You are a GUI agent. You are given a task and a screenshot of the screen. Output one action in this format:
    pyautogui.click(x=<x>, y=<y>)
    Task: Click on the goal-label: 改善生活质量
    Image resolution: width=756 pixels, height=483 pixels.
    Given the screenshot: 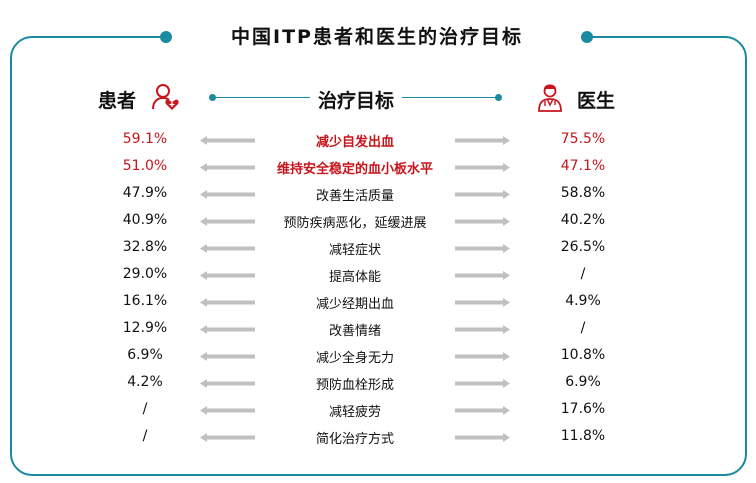 What is the action you would take?
    pyautogui.click(x=354, y=196)
    